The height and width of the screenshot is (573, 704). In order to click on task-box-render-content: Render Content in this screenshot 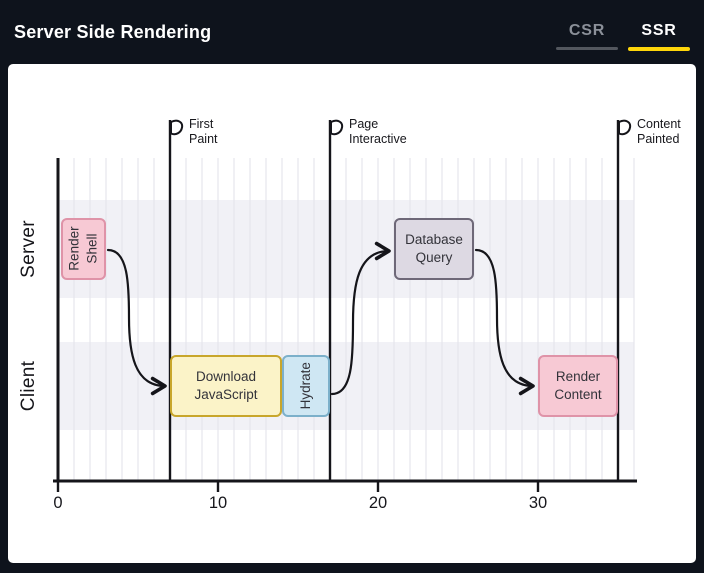, I will do `click(578, 386)`.